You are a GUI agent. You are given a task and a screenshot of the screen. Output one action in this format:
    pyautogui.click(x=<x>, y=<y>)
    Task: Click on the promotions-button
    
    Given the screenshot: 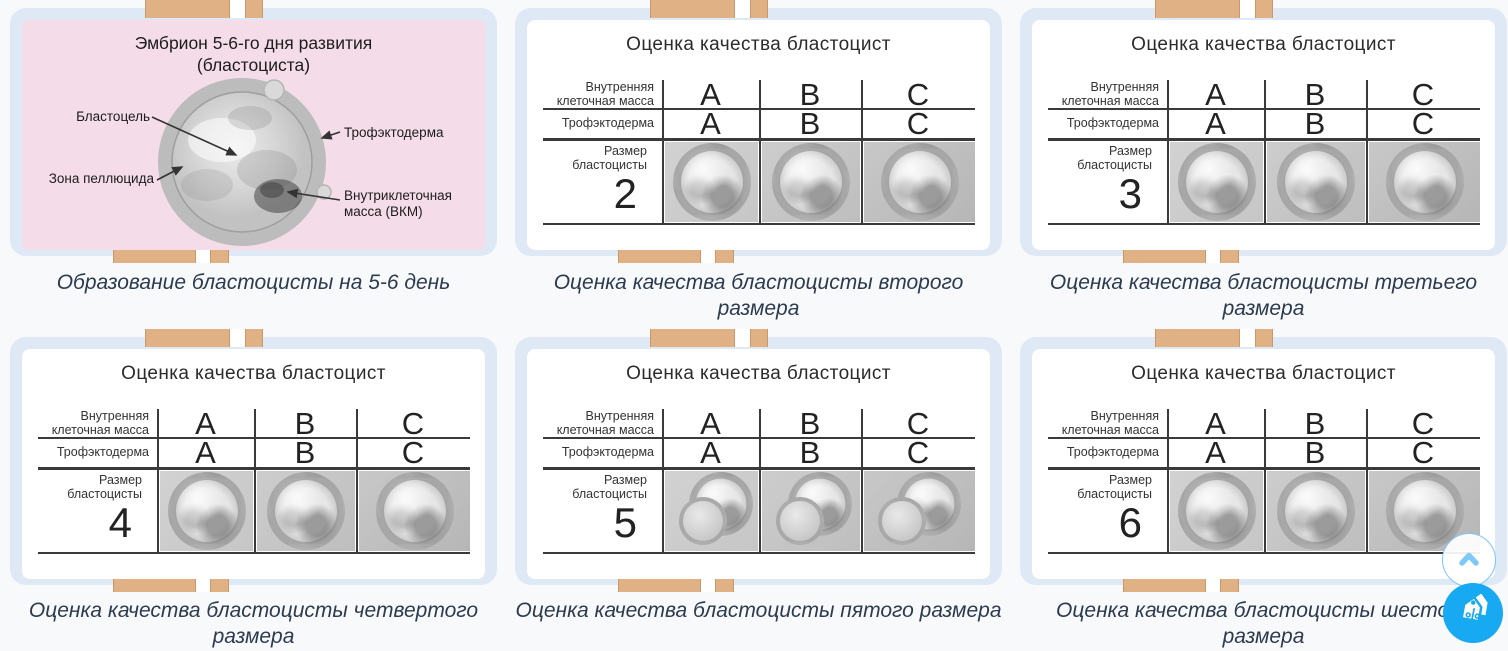 What is the action you would take?
    pyautogui.click(x=1473, y=613)
    